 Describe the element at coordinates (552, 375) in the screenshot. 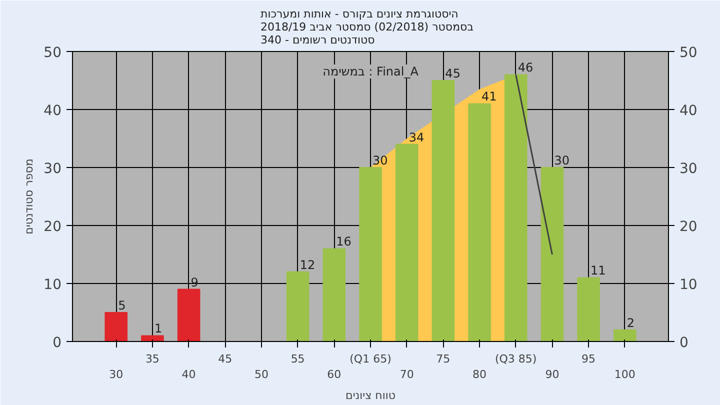

I see `x-tick-label: 90` at that location.